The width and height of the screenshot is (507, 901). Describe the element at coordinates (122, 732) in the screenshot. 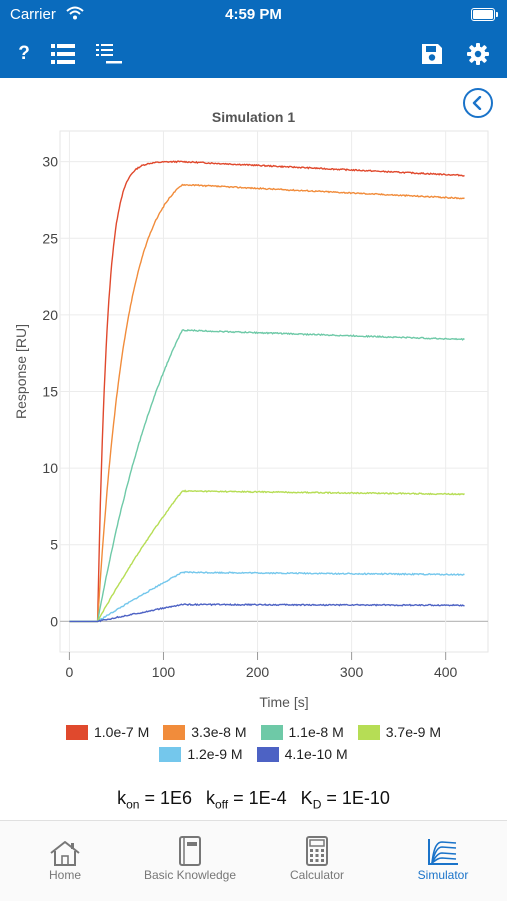

I see `legend-label: 1.0e-7 M` at that location.